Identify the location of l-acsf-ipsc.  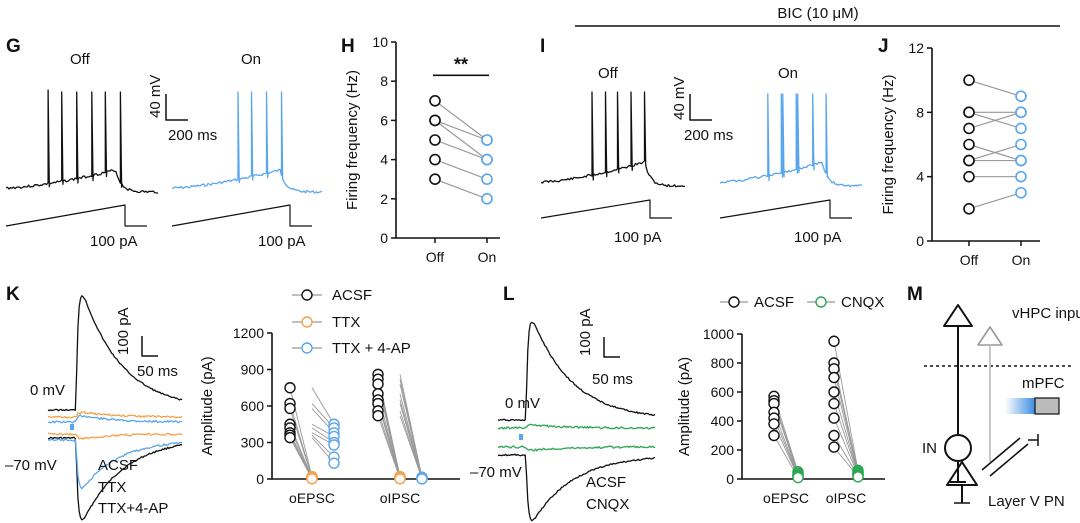
(576, 487).